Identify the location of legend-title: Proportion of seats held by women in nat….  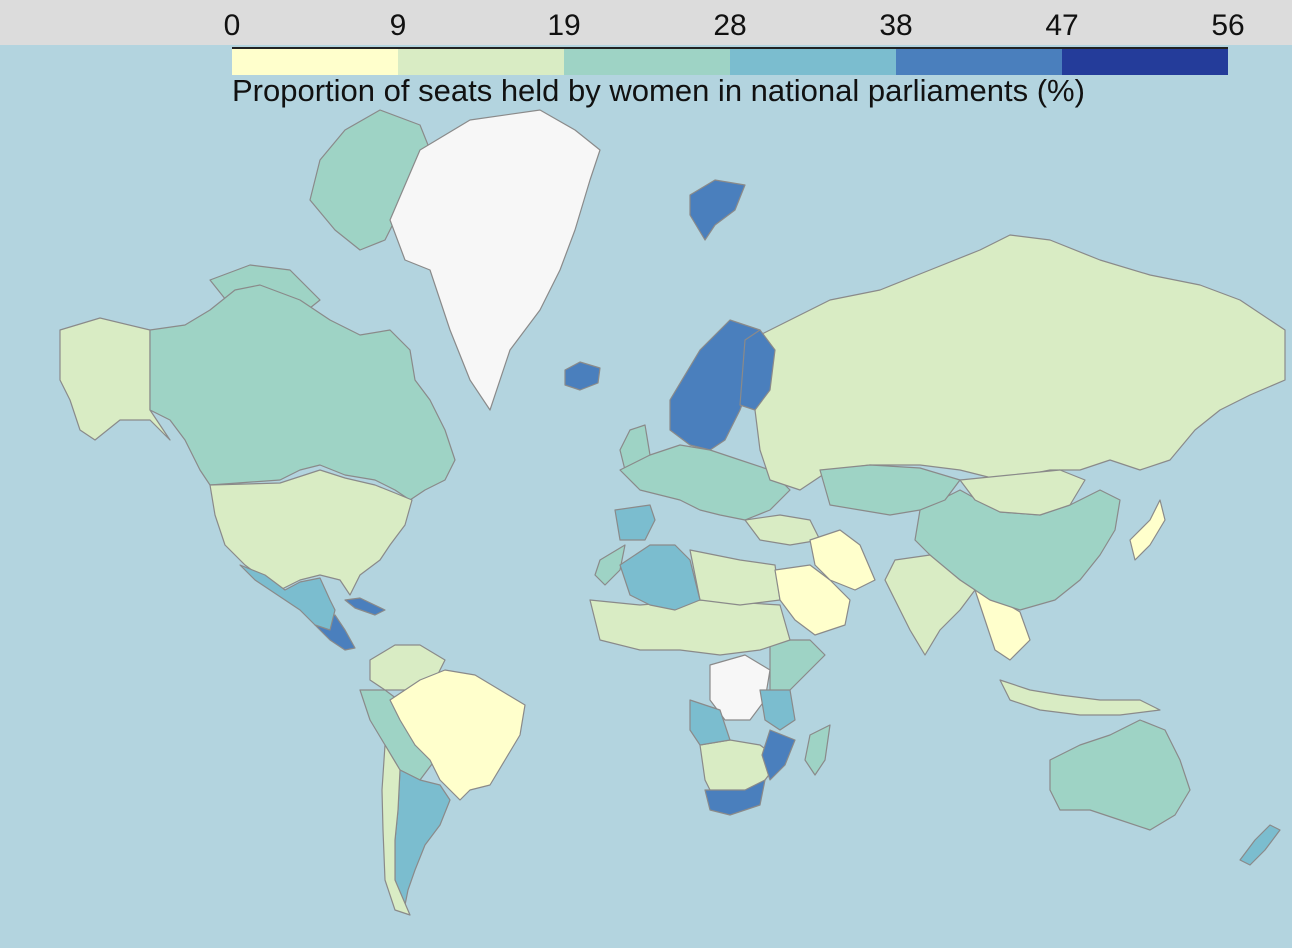
(658, 91).